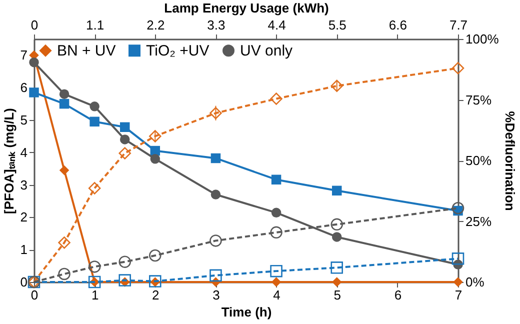 The height and width of the screenshot is (324, 520). I want to click on y-tick-label: 0, so click(24, 282).